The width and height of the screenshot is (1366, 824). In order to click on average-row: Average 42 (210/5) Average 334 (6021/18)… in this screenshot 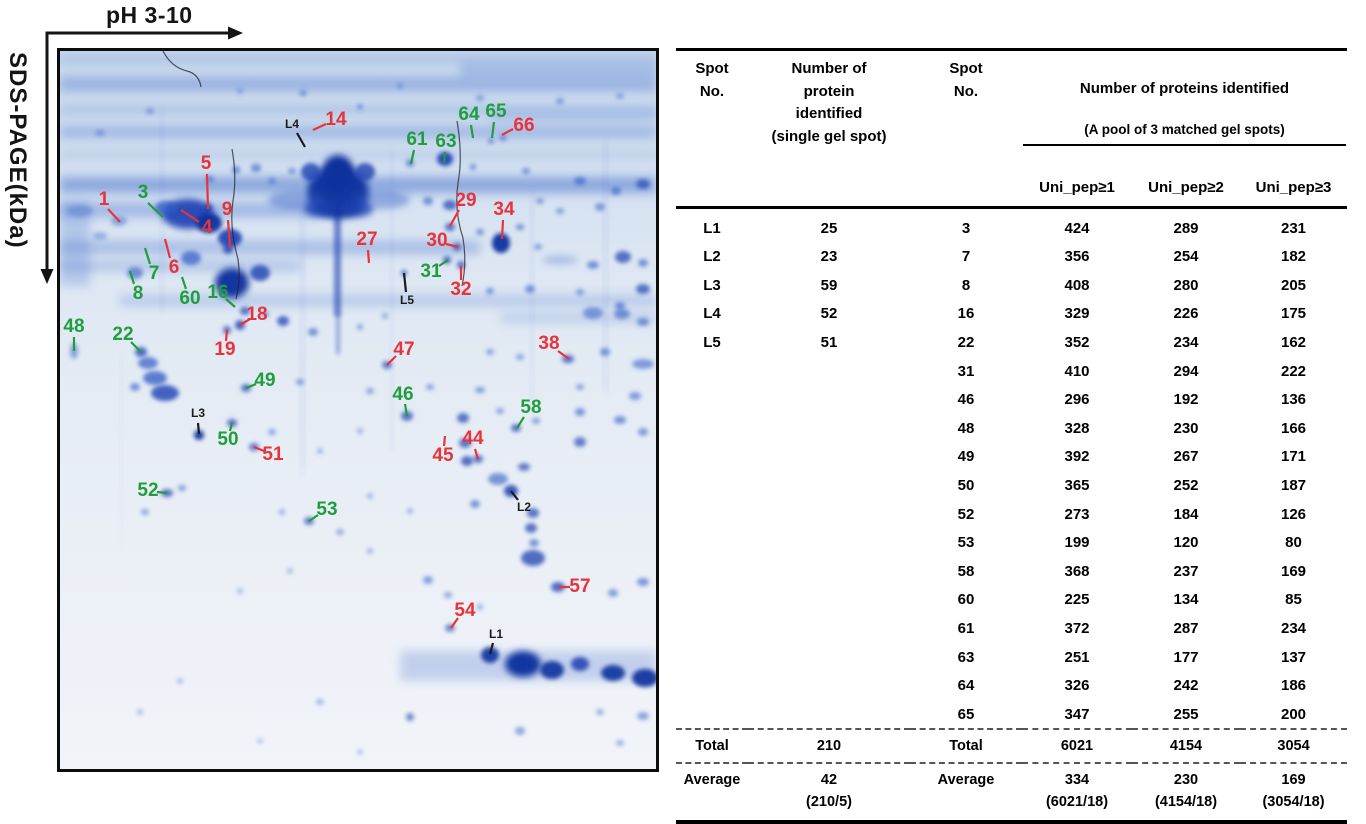, I will do `click(1011, 792)`.